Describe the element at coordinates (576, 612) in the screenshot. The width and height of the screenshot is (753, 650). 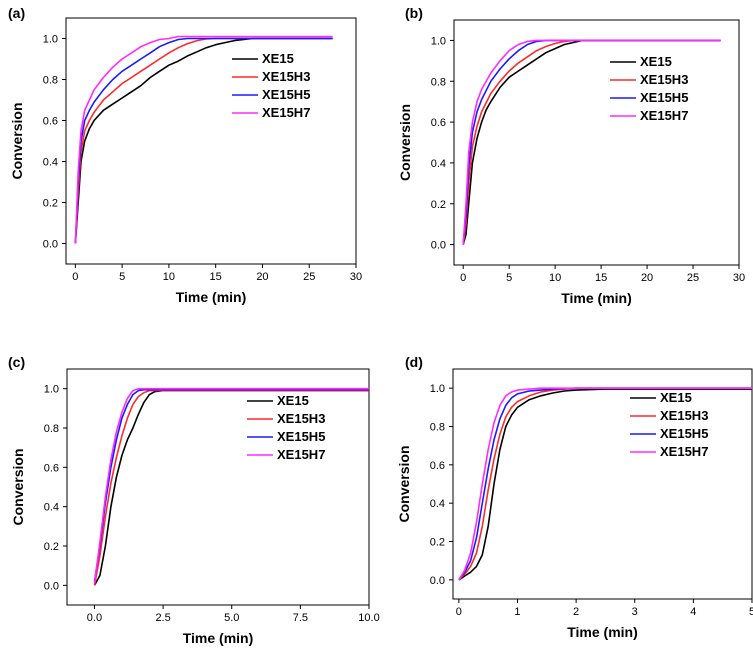
I see `x-tick-label: 2` at that location.